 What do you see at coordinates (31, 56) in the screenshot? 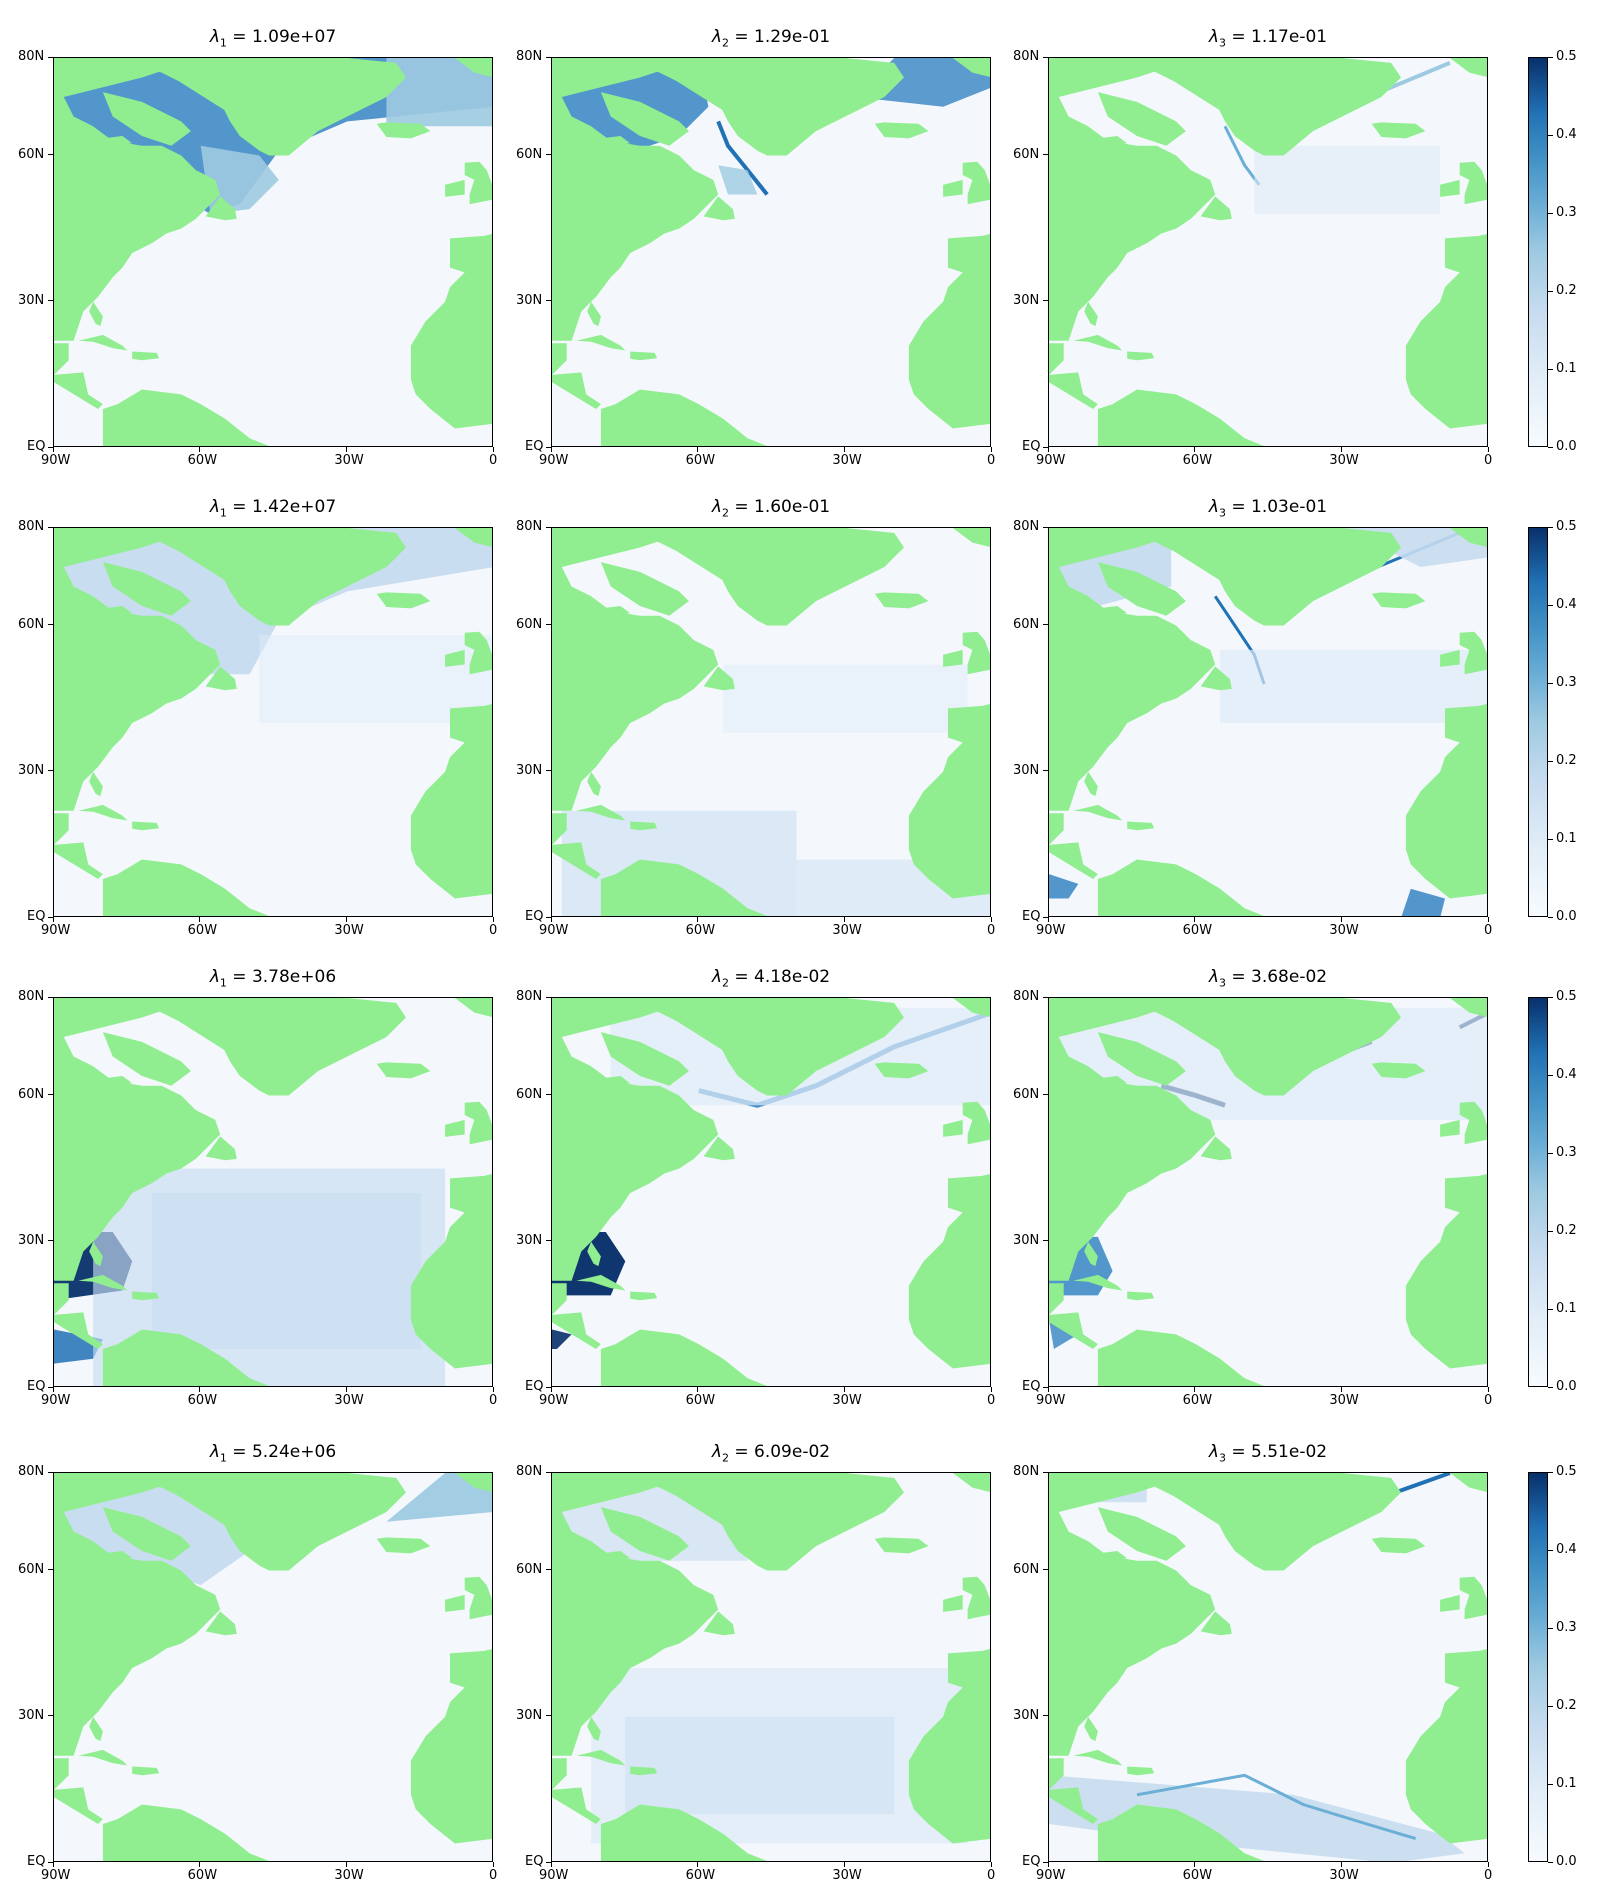
I see `y-tick-label: 80N` at bounding box center [31, 56].